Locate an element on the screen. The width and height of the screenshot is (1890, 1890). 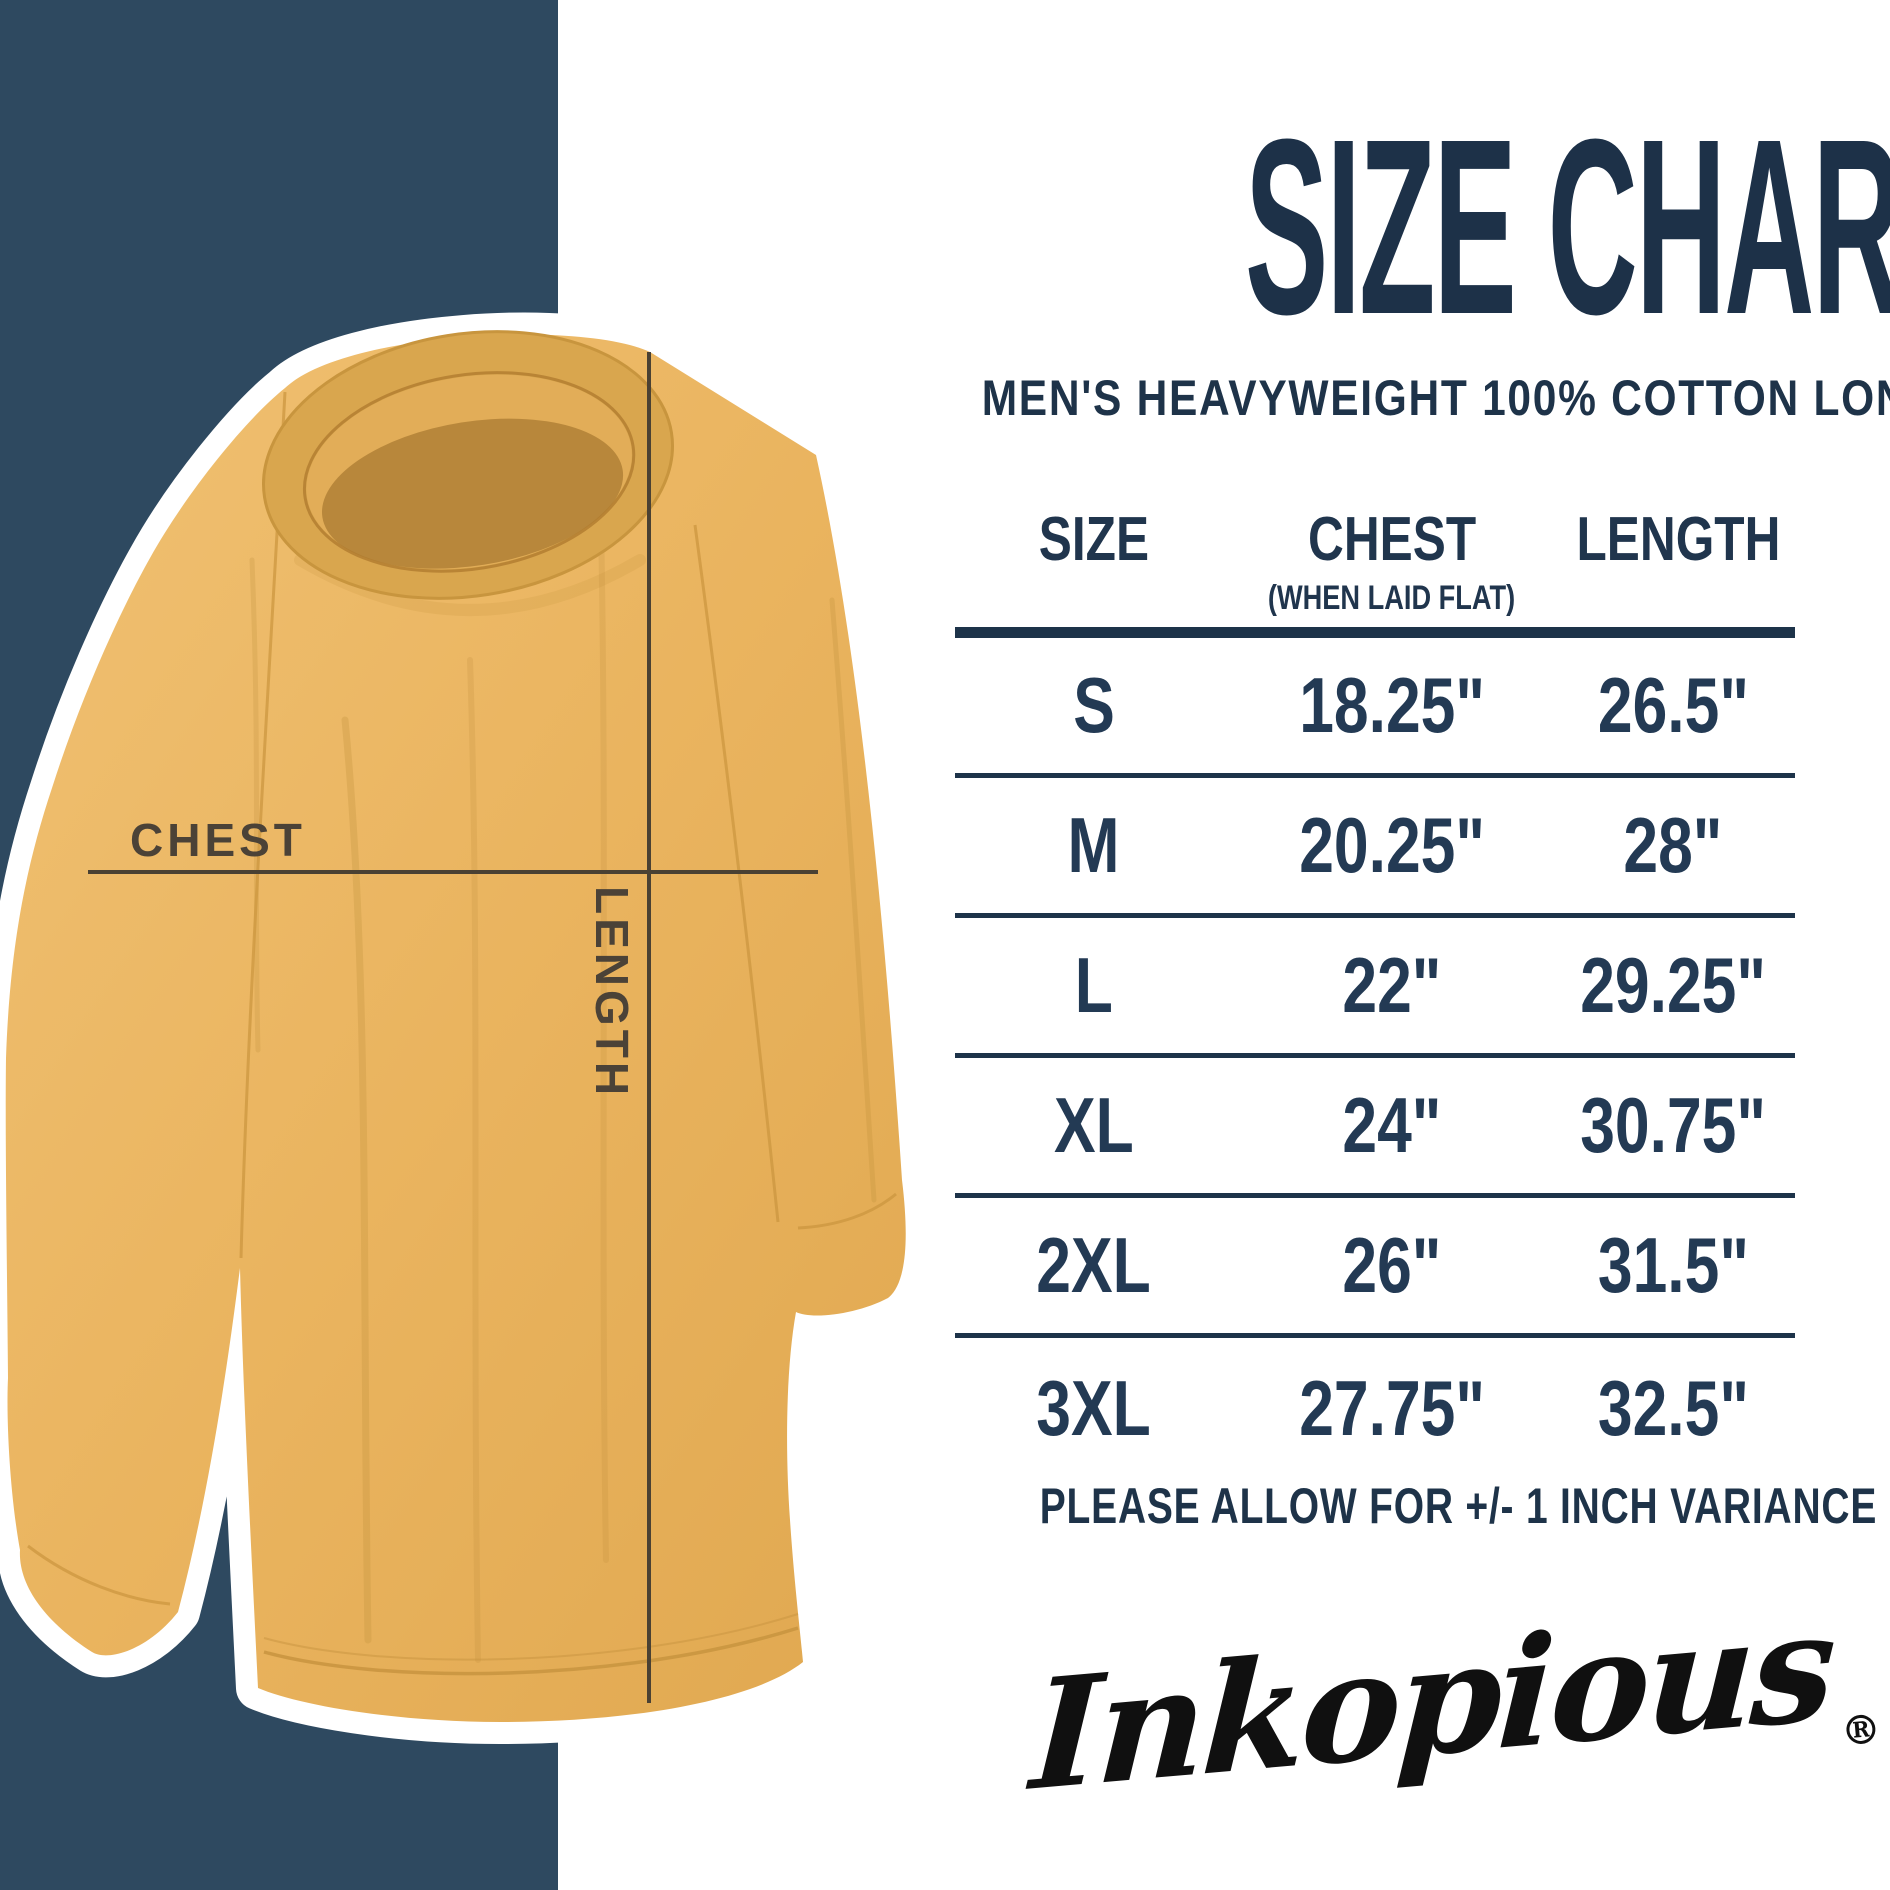
column-header-size: SIZE is located at coordinates (1093, 539).